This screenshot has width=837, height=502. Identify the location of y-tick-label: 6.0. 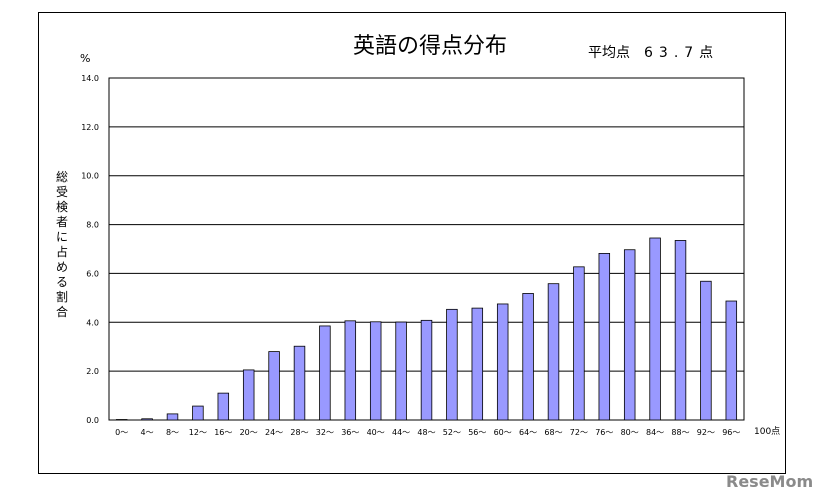
(92, 273).